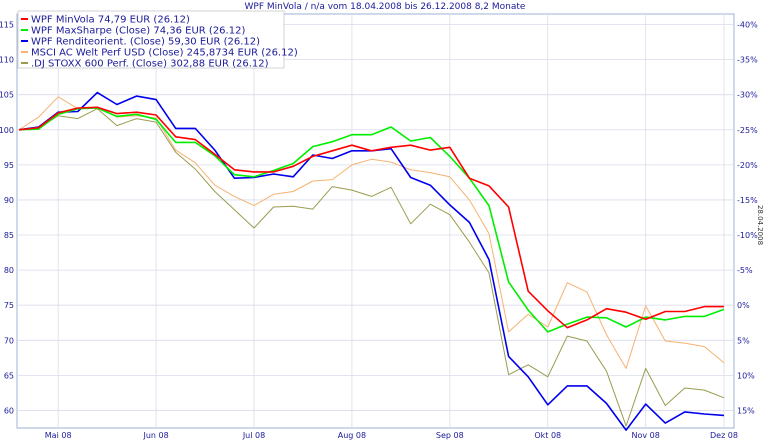  I want to click on legend-box, so click(151, 39).